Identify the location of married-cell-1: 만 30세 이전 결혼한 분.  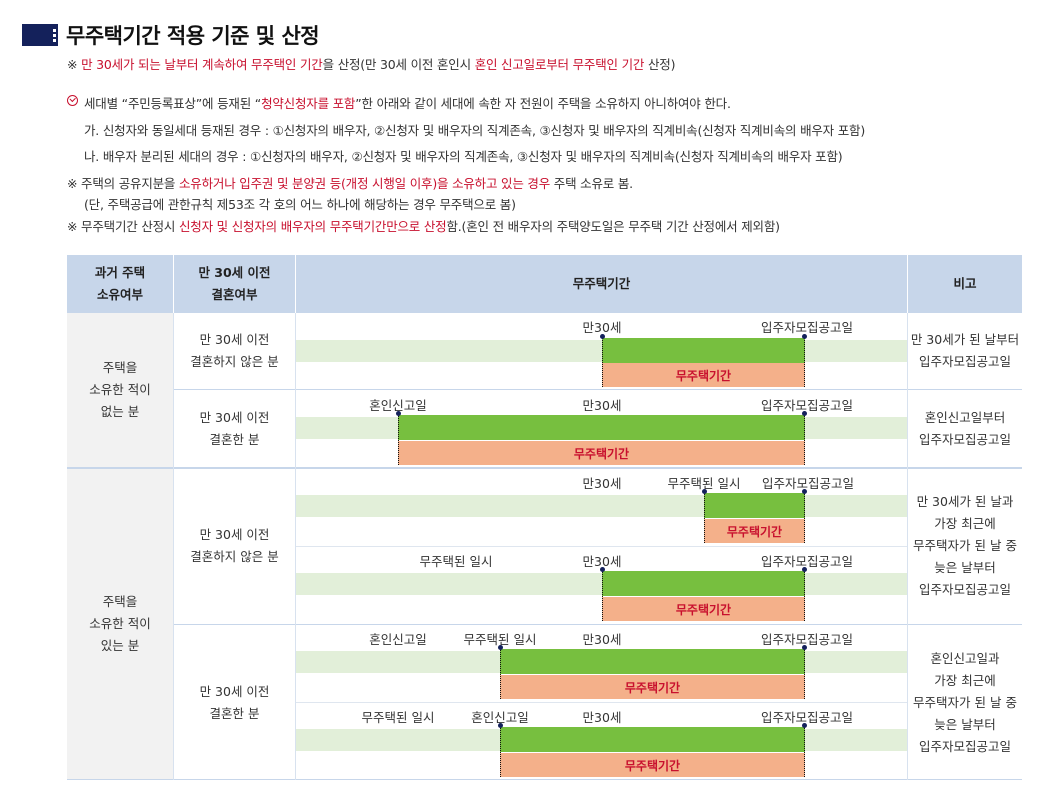
(234, 428).